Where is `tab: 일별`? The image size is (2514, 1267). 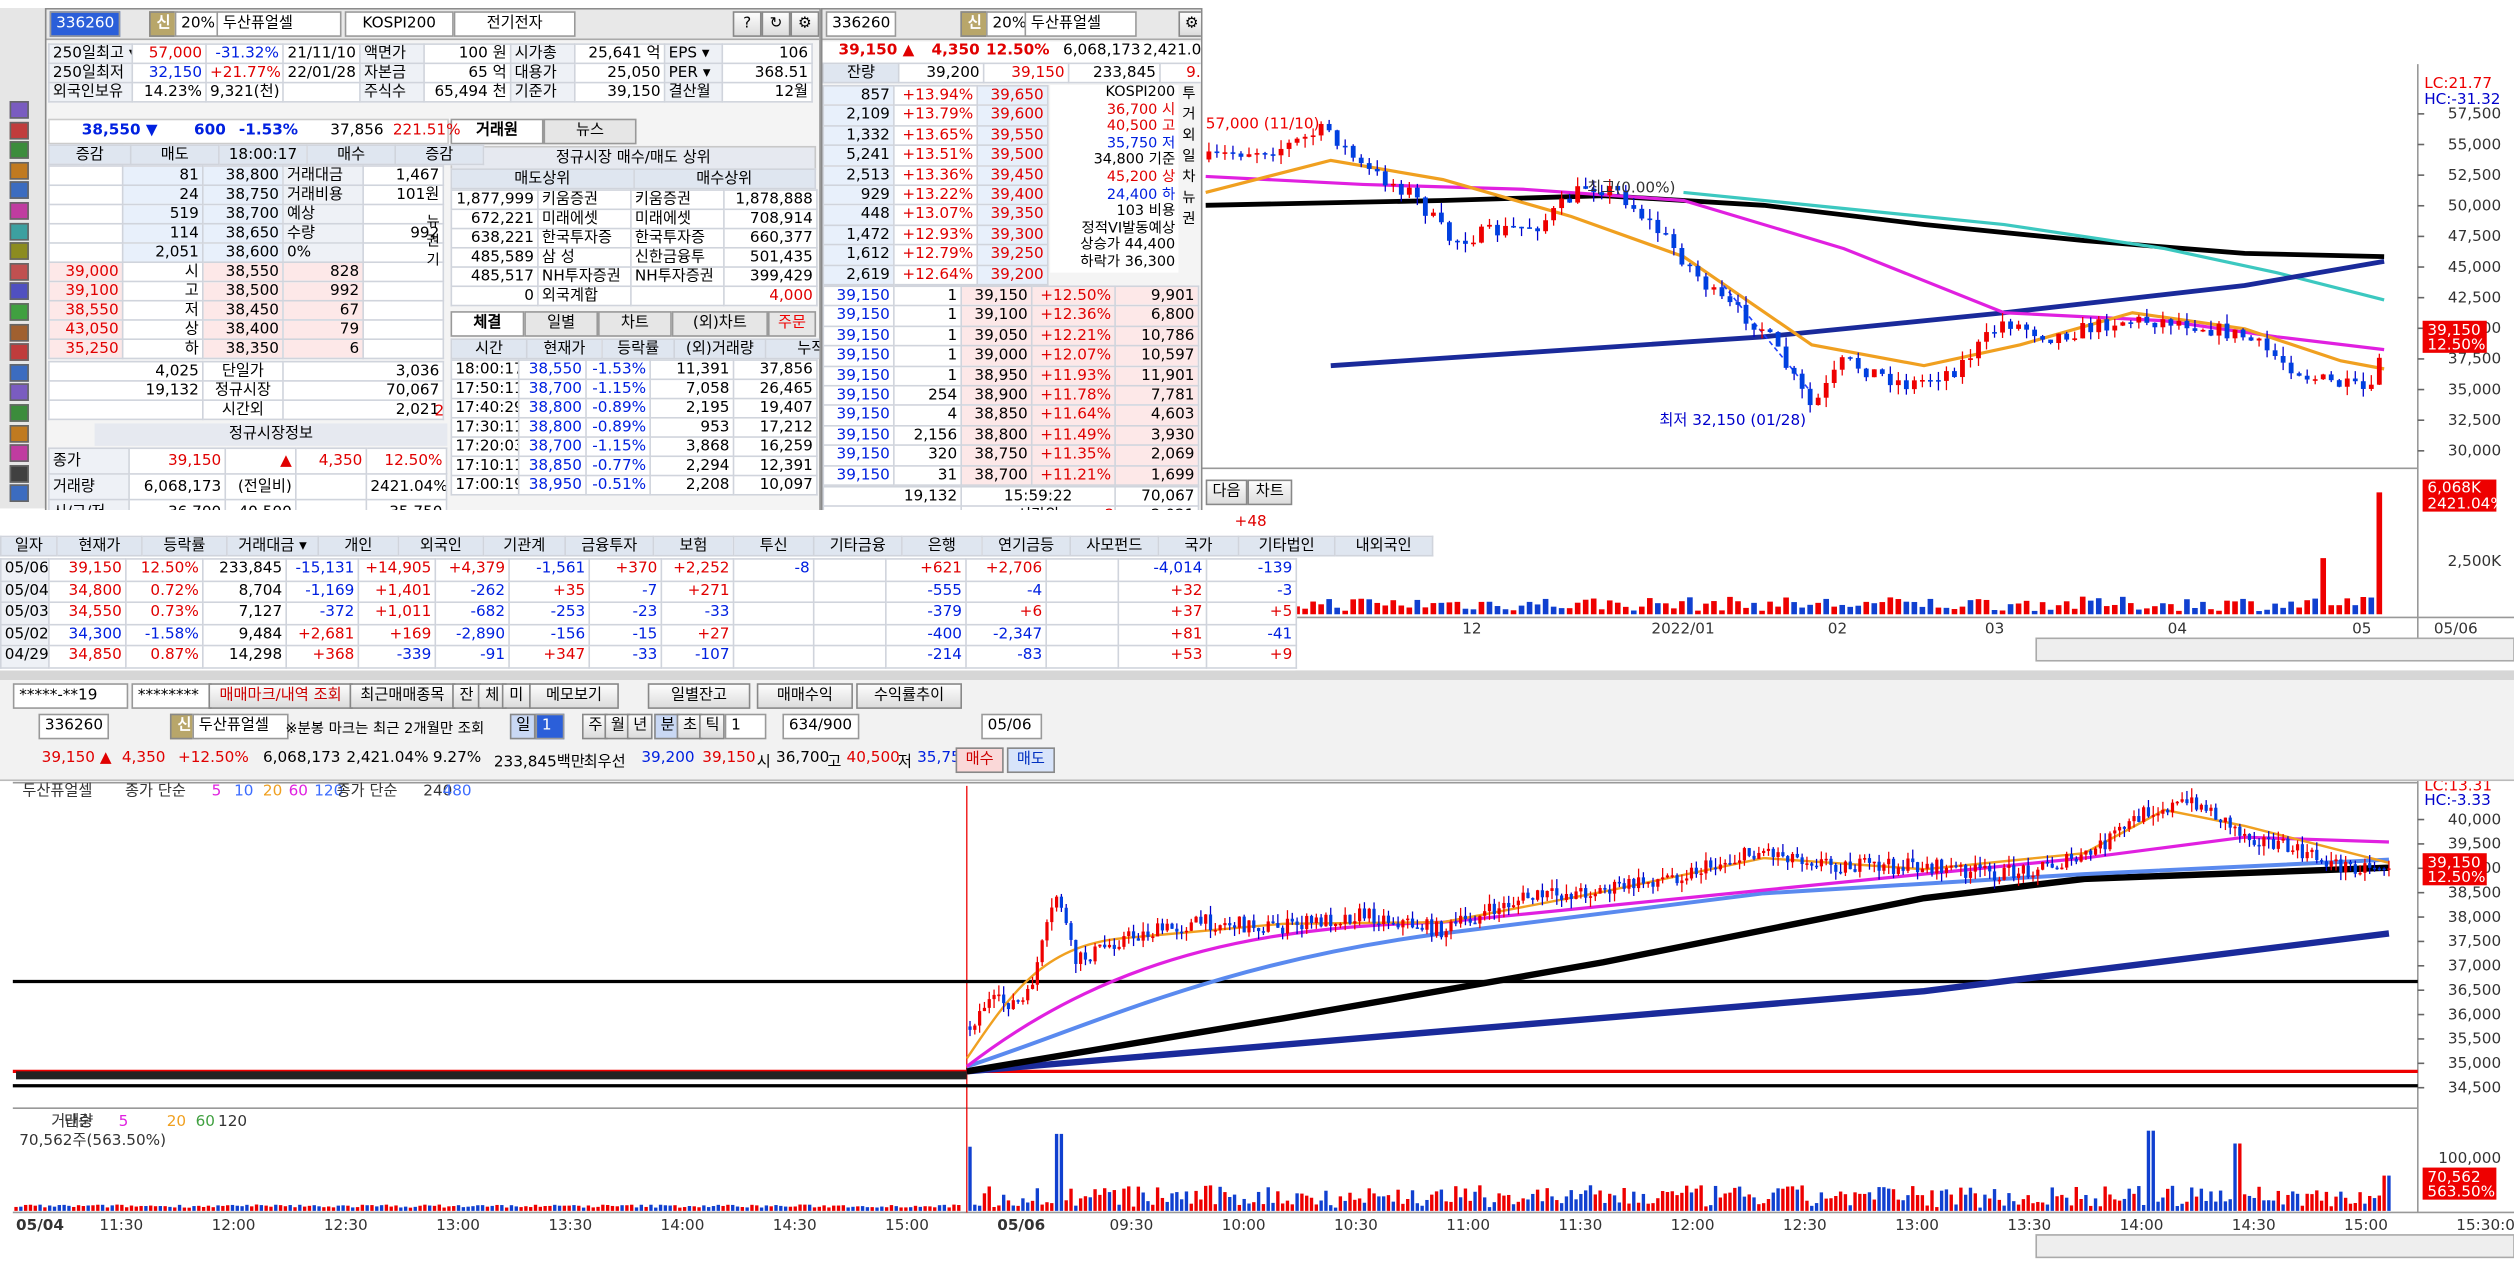 tab: 일별 is located at coordinates (561, 324).